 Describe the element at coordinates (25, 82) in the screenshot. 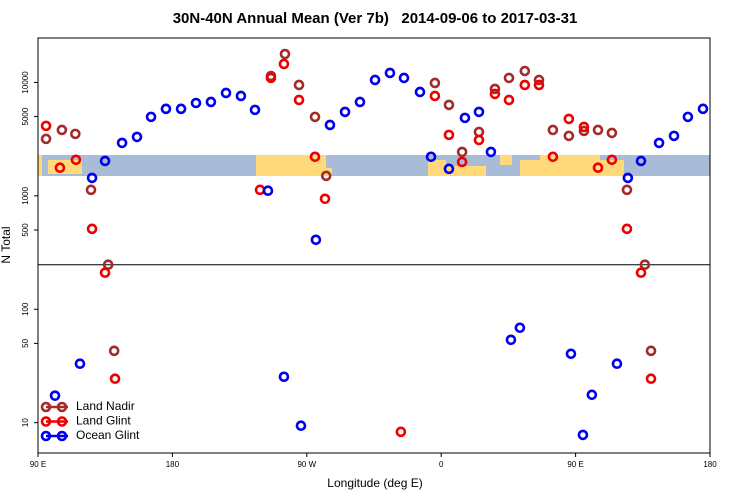

I see `y-tick-label: 10000` at that location.